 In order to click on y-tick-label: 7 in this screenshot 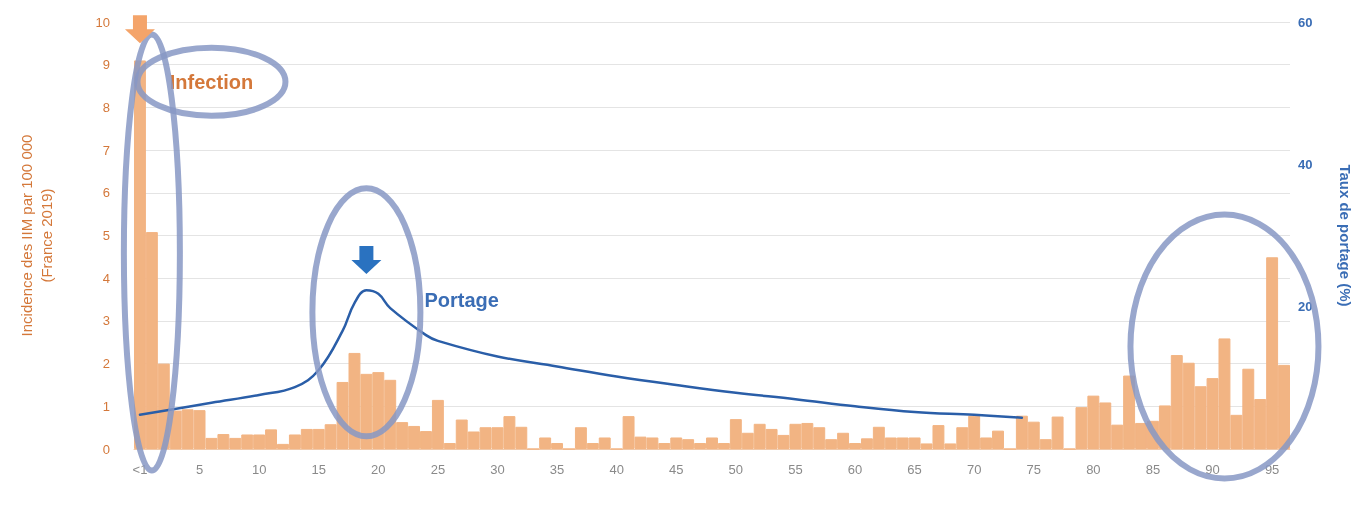, I will do `click(106, 150)`.